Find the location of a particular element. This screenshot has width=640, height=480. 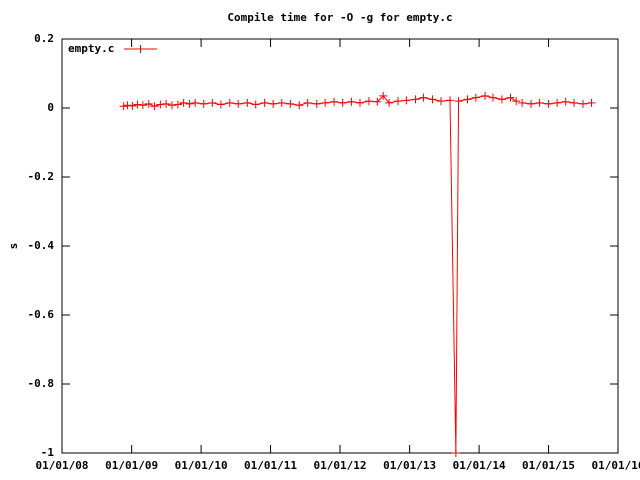

y-tick-label: -1 is located at coordinates (48, 452).